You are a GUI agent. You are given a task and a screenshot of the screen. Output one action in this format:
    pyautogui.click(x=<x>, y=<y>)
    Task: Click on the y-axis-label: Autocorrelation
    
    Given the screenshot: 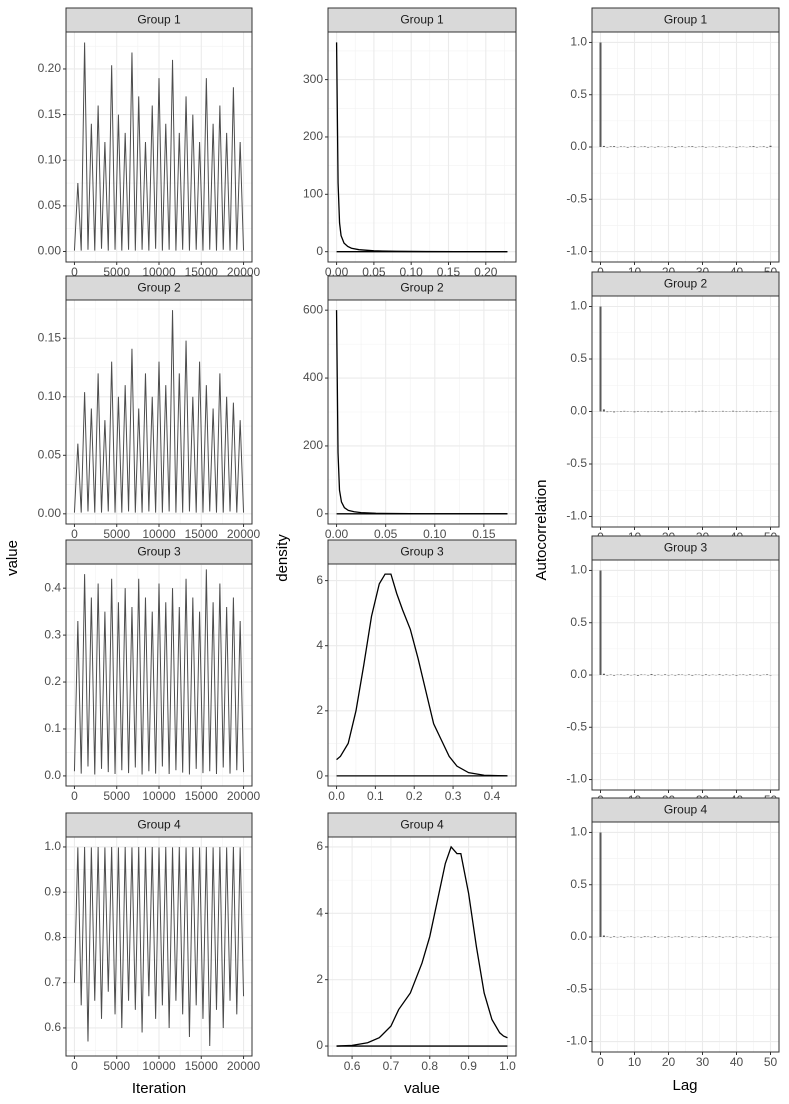 What is the action you would take?
    pyautogui.click(x=541, y=530)
    